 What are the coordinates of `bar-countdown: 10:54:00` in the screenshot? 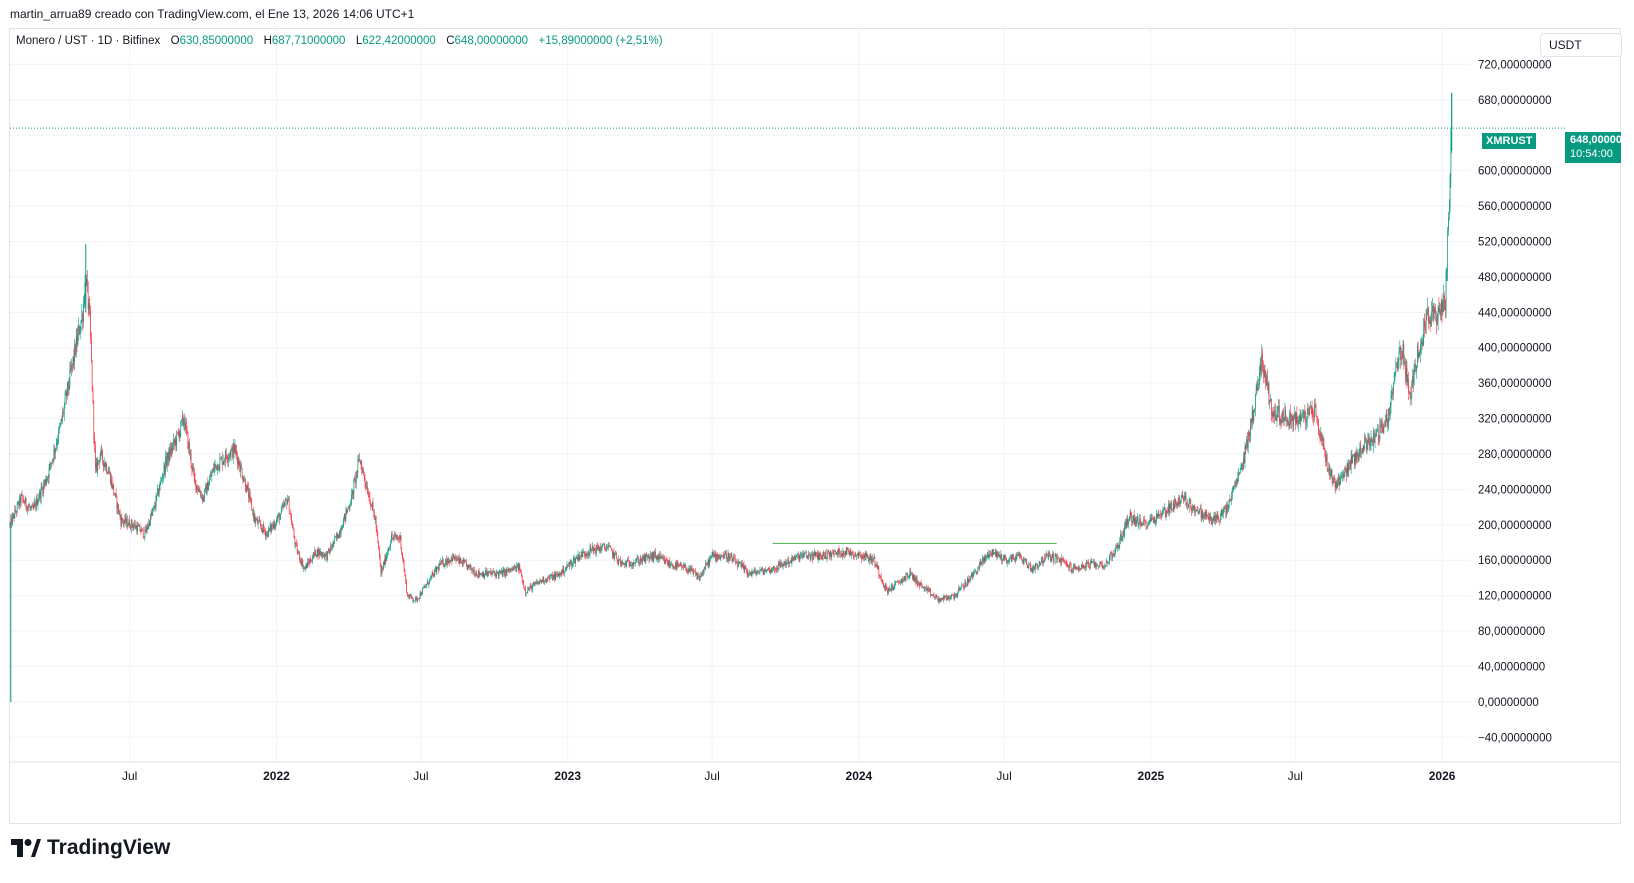 It's located at (1591, 154).